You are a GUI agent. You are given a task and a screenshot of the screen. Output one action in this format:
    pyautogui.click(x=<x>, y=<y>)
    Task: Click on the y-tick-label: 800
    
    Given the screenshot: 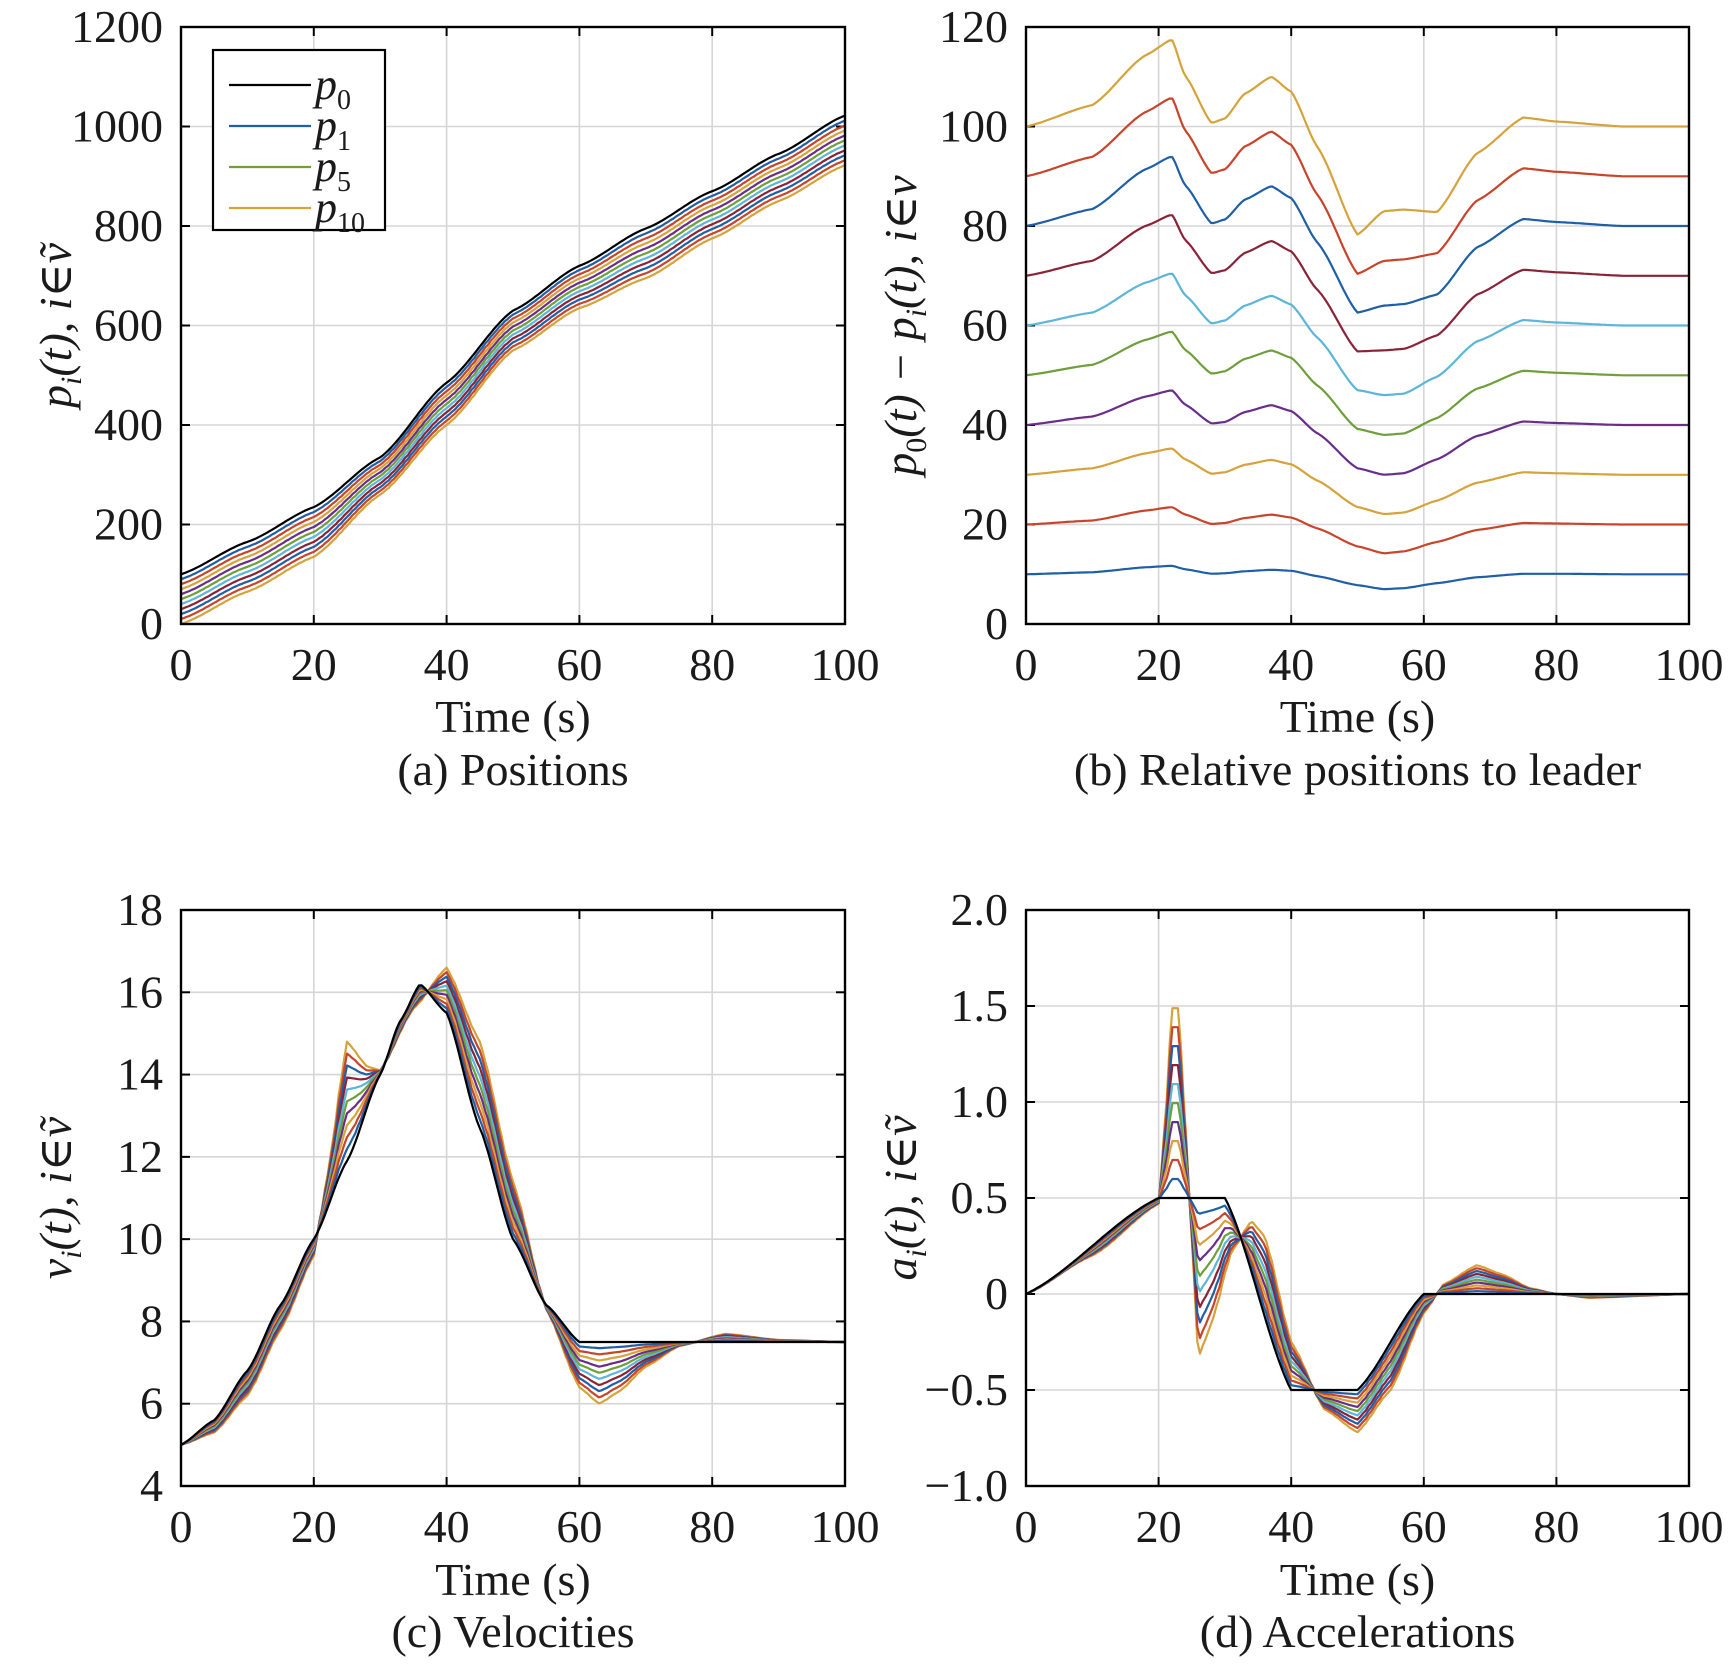 What is the action you would take?
    pyautogui.click(x=128, y=225)
    